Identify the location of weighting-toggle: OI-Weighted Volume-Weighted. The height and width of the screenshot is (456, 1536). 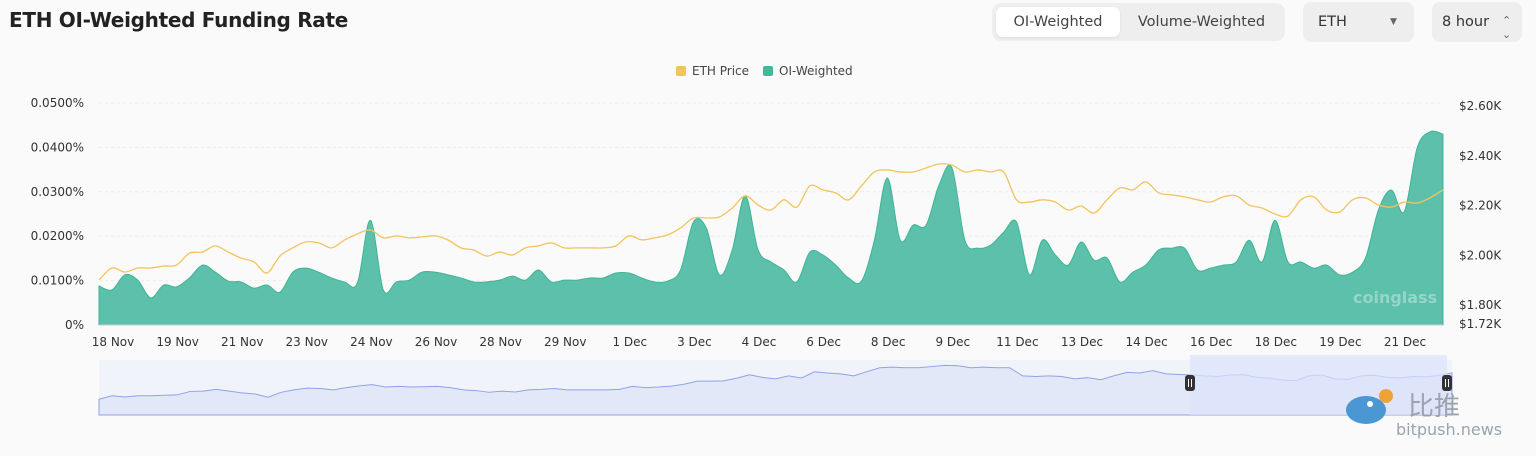
(1138, 22).